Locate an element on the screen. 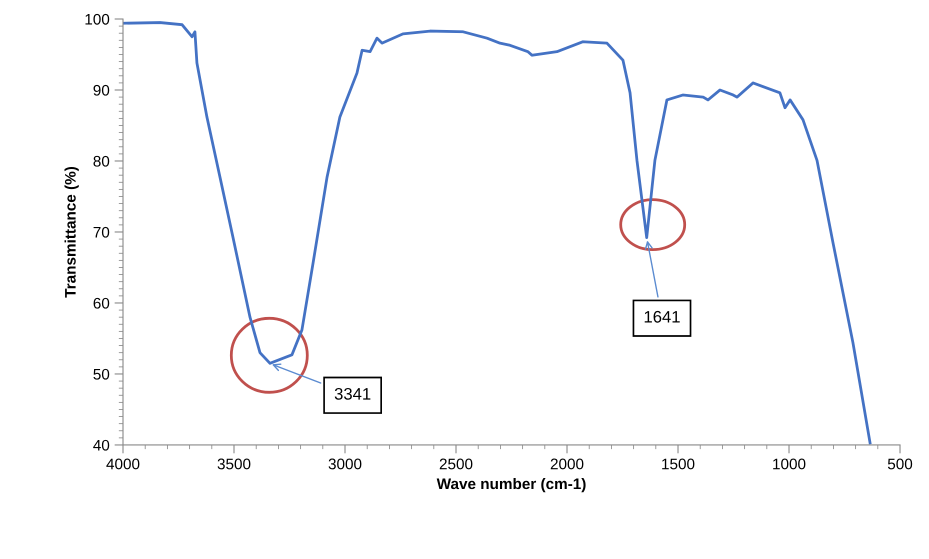  y-tick-label: 60 is located at coordinates (102, 303).